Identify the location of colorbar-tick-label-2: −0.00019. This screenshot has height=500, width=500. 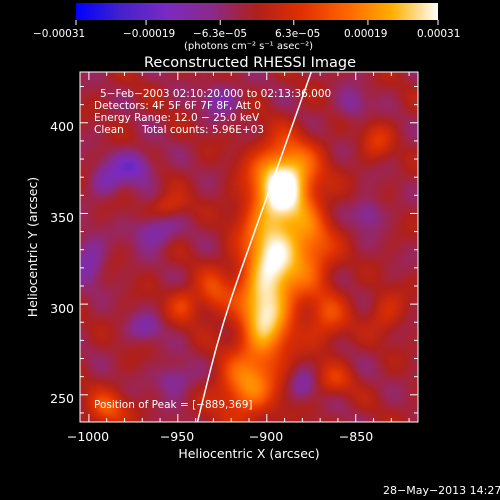
(149, 34).